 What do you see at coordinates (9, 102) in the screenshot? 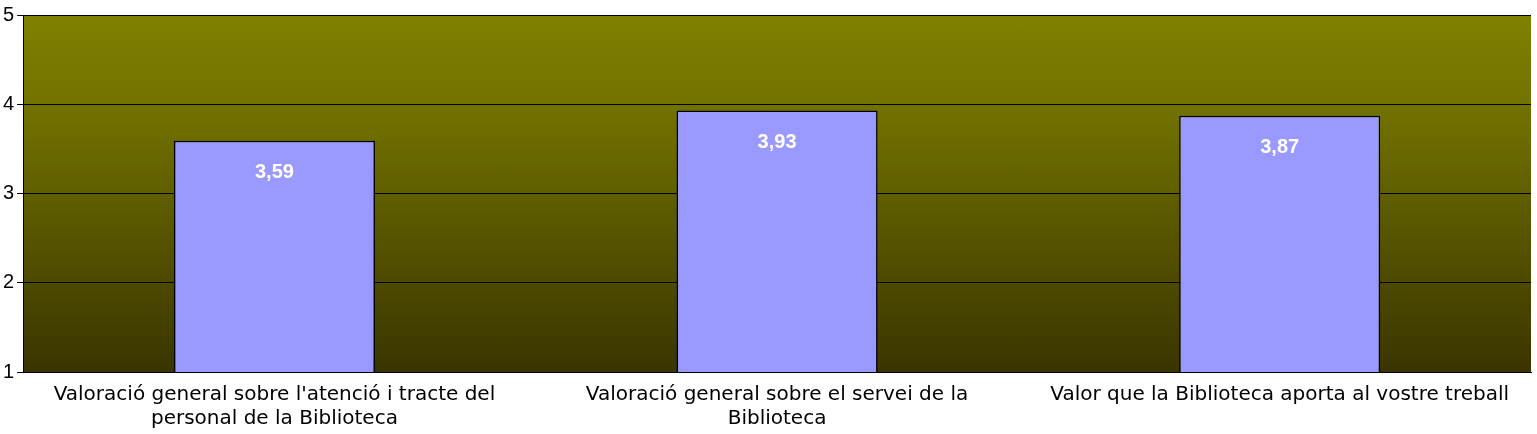
I see `y-tick-label: 4` at bounding box center [9, 102].